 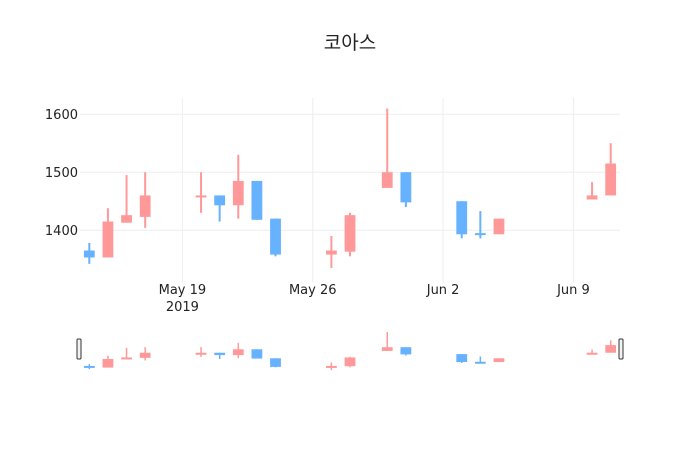 What do you see at coordinates (313, 290) in the screenshot?
I see `x-tick-label: May 26` at bounding box center [313, 290].